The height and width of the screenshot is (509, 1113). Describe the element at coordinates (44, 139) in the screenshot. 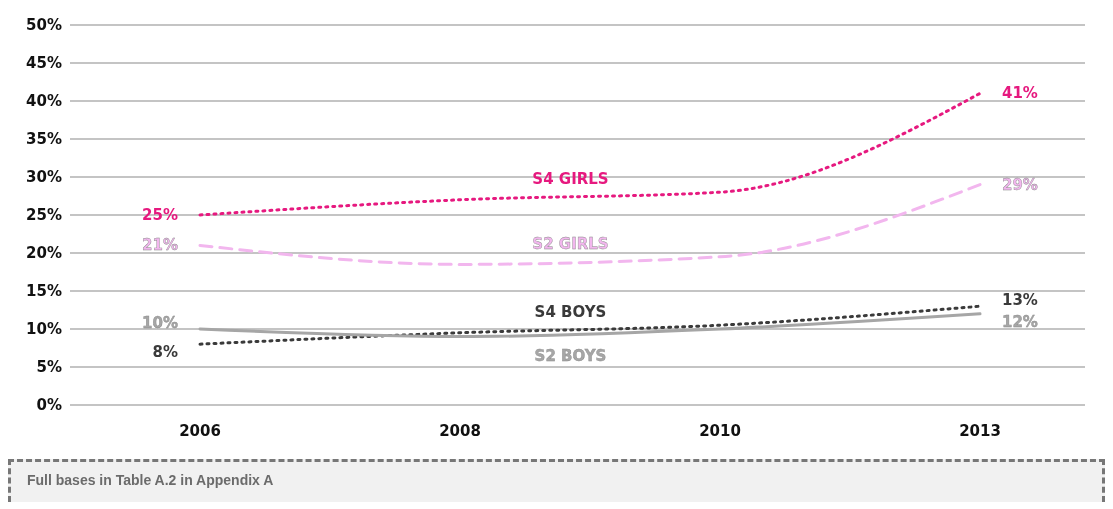

I see `y-tick-label: 35%` at that location.